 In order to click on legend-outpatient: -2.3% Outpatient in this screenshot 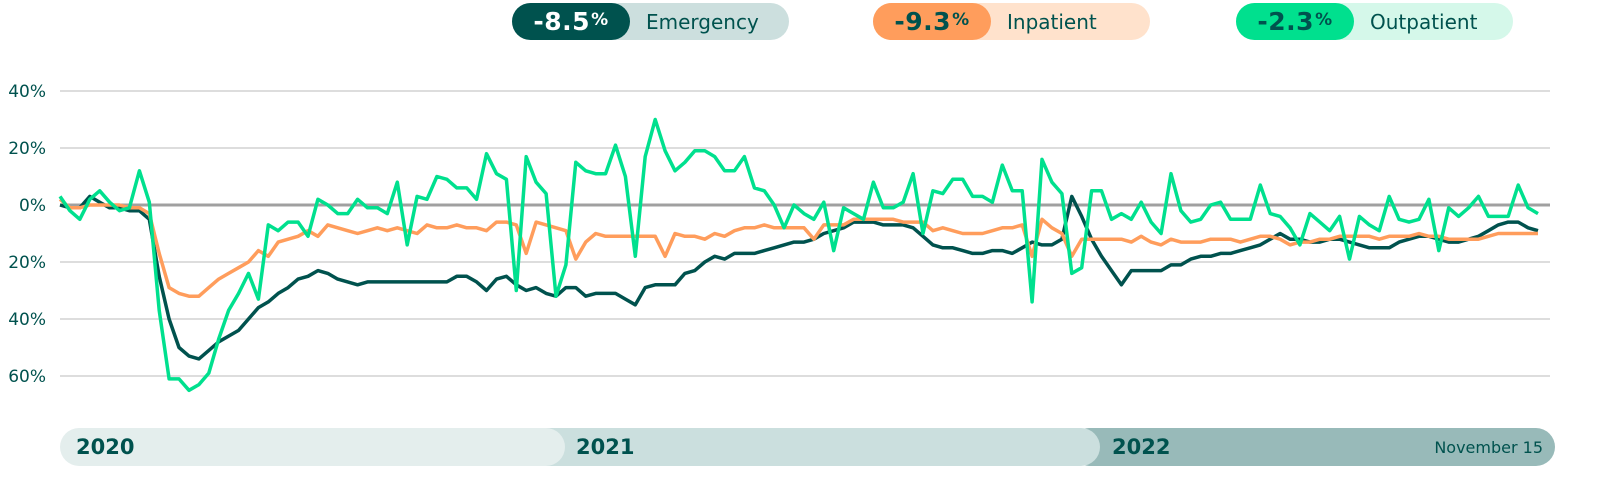, I will do `click(1374, 21)`.